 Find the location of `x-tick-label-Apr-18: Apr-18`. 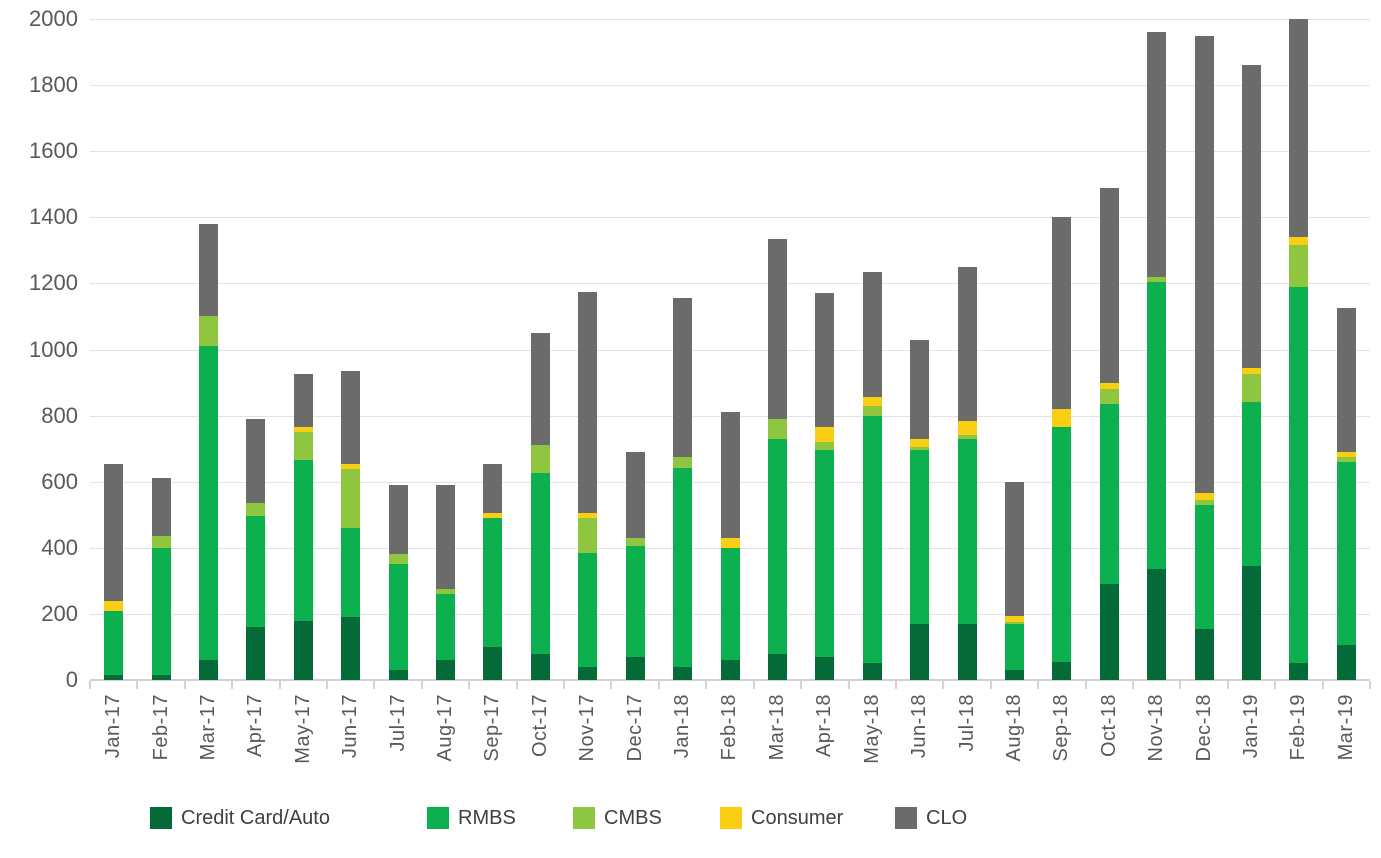

x-tick-label-Apr-18: Apr-18 is located at coordinates (824, 726).